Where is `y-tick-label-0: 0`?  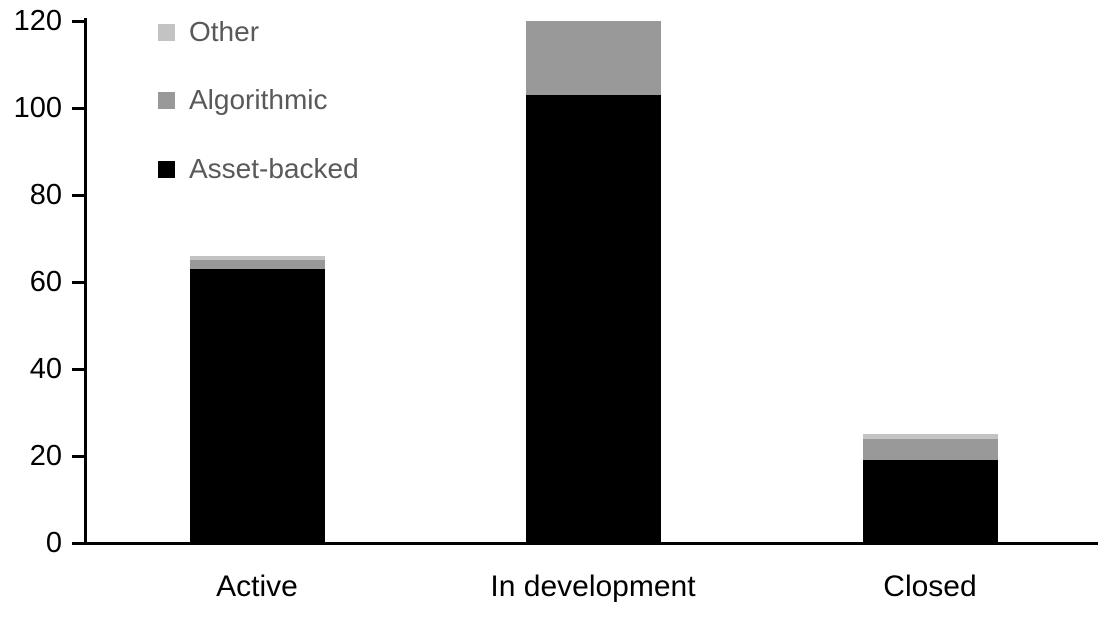
y-tick-label-0: 0 is located at coordinates (53, 543).